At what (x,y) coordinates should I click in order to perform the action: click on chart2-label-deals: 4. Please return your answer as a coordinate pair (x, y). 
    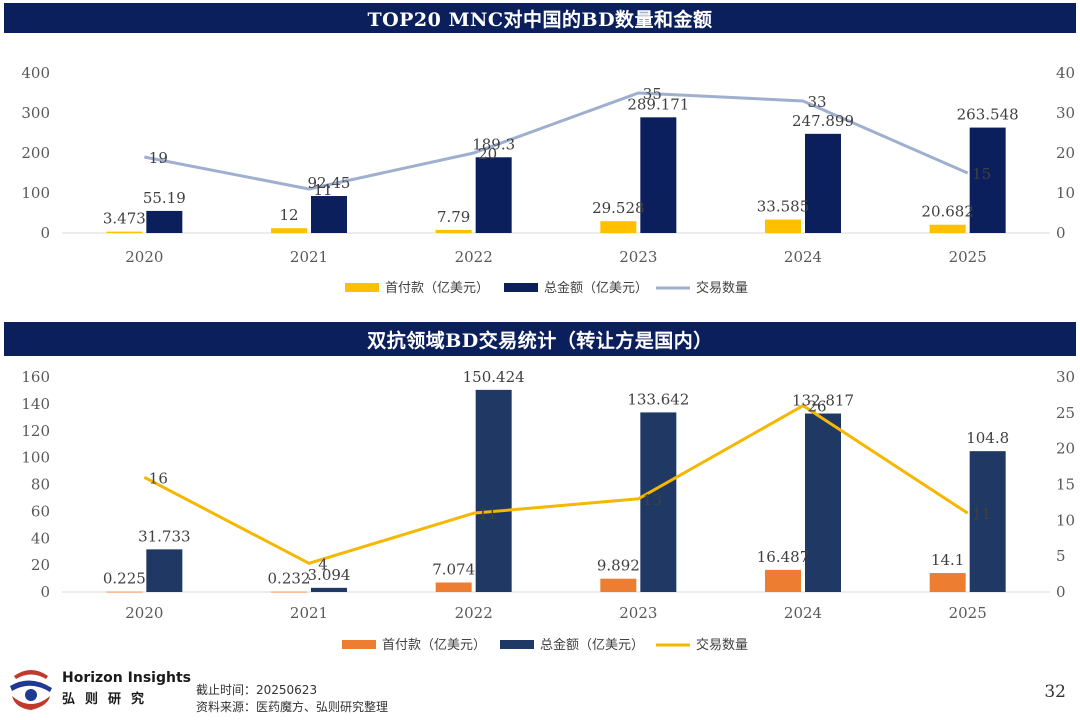
    Looking at the image, I should click on (323, 564).